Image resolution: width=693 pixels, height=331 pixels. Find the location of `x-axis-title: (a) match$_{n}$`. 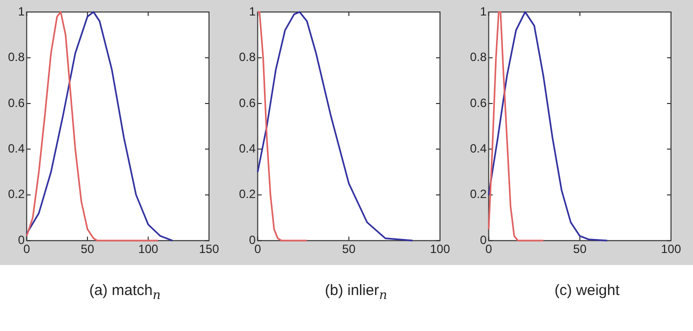

x-axis-title: (a) match$_{n}$ is located at coordinates (125, 292).